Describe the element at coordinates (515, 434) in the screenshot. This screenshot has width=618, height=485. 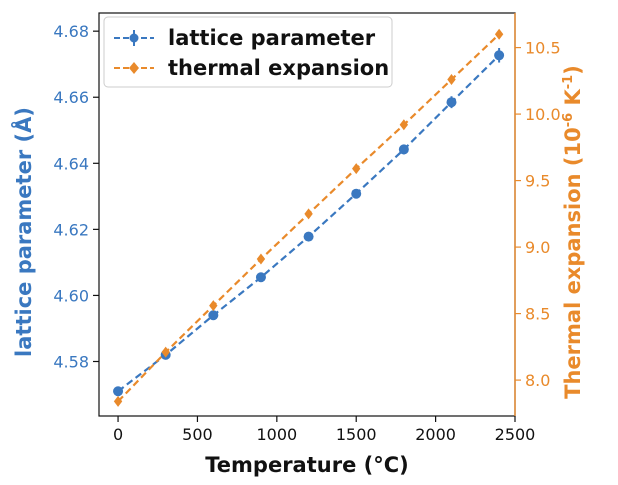
I see `x-tick-label-5: 2500` at that location.